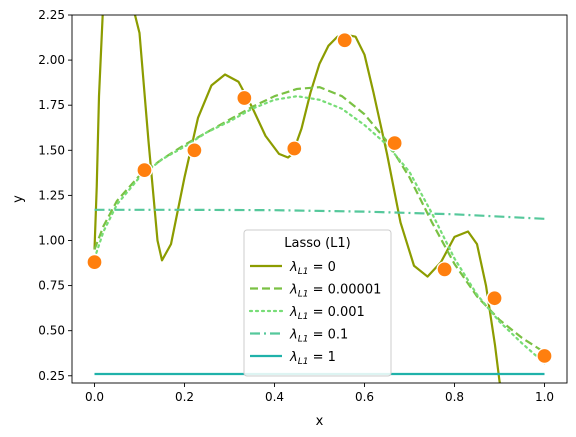  What do you see at coordinates (364, 397) in the screenshot?
I see `x-tick-label-3: 0.6` at bounding box center [364, 397].